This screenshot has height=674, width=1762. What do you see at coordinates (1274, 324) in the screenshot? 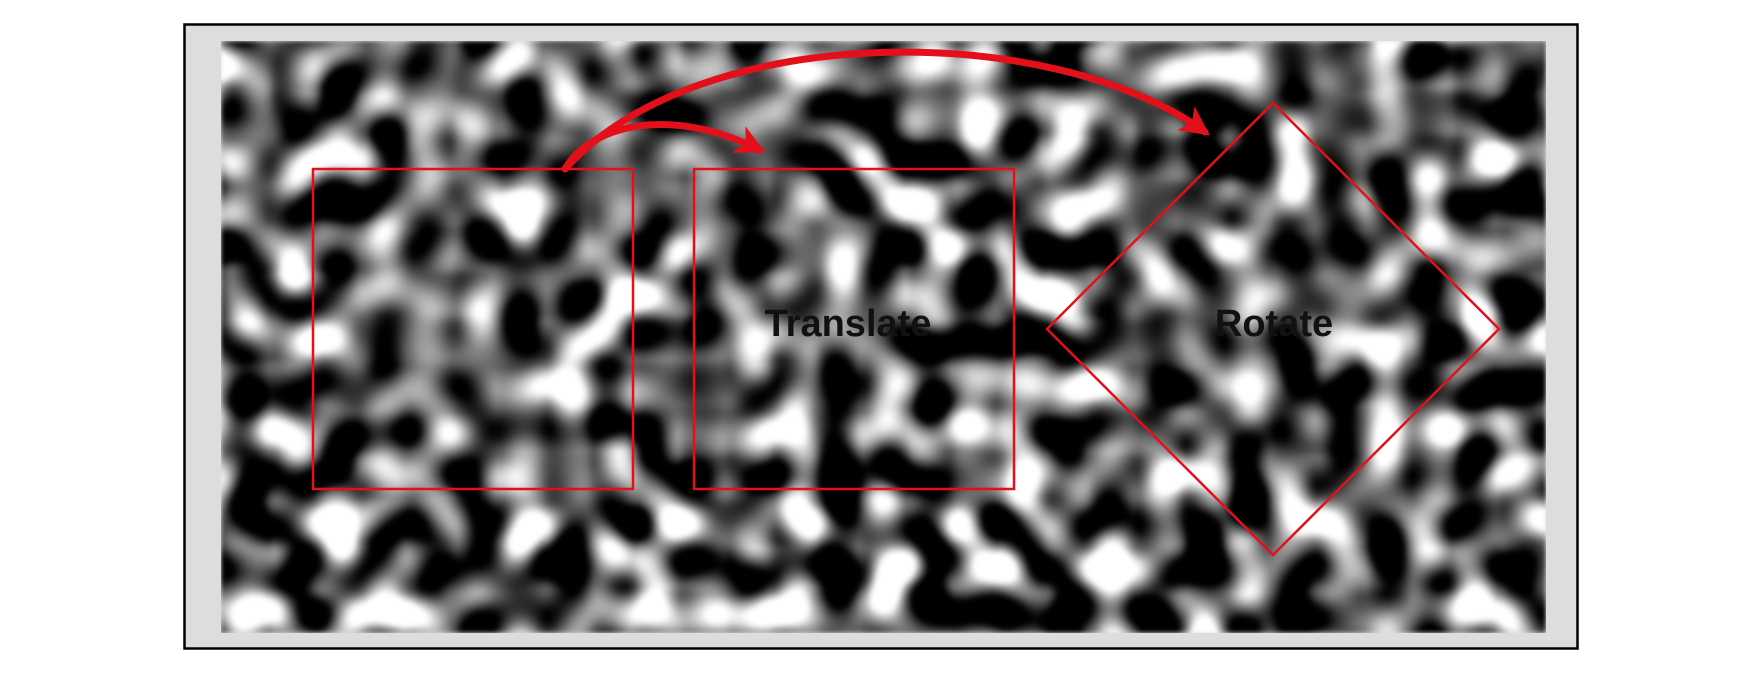
I see `rotate-label: Rotate` at bounding box center [1274, 324].